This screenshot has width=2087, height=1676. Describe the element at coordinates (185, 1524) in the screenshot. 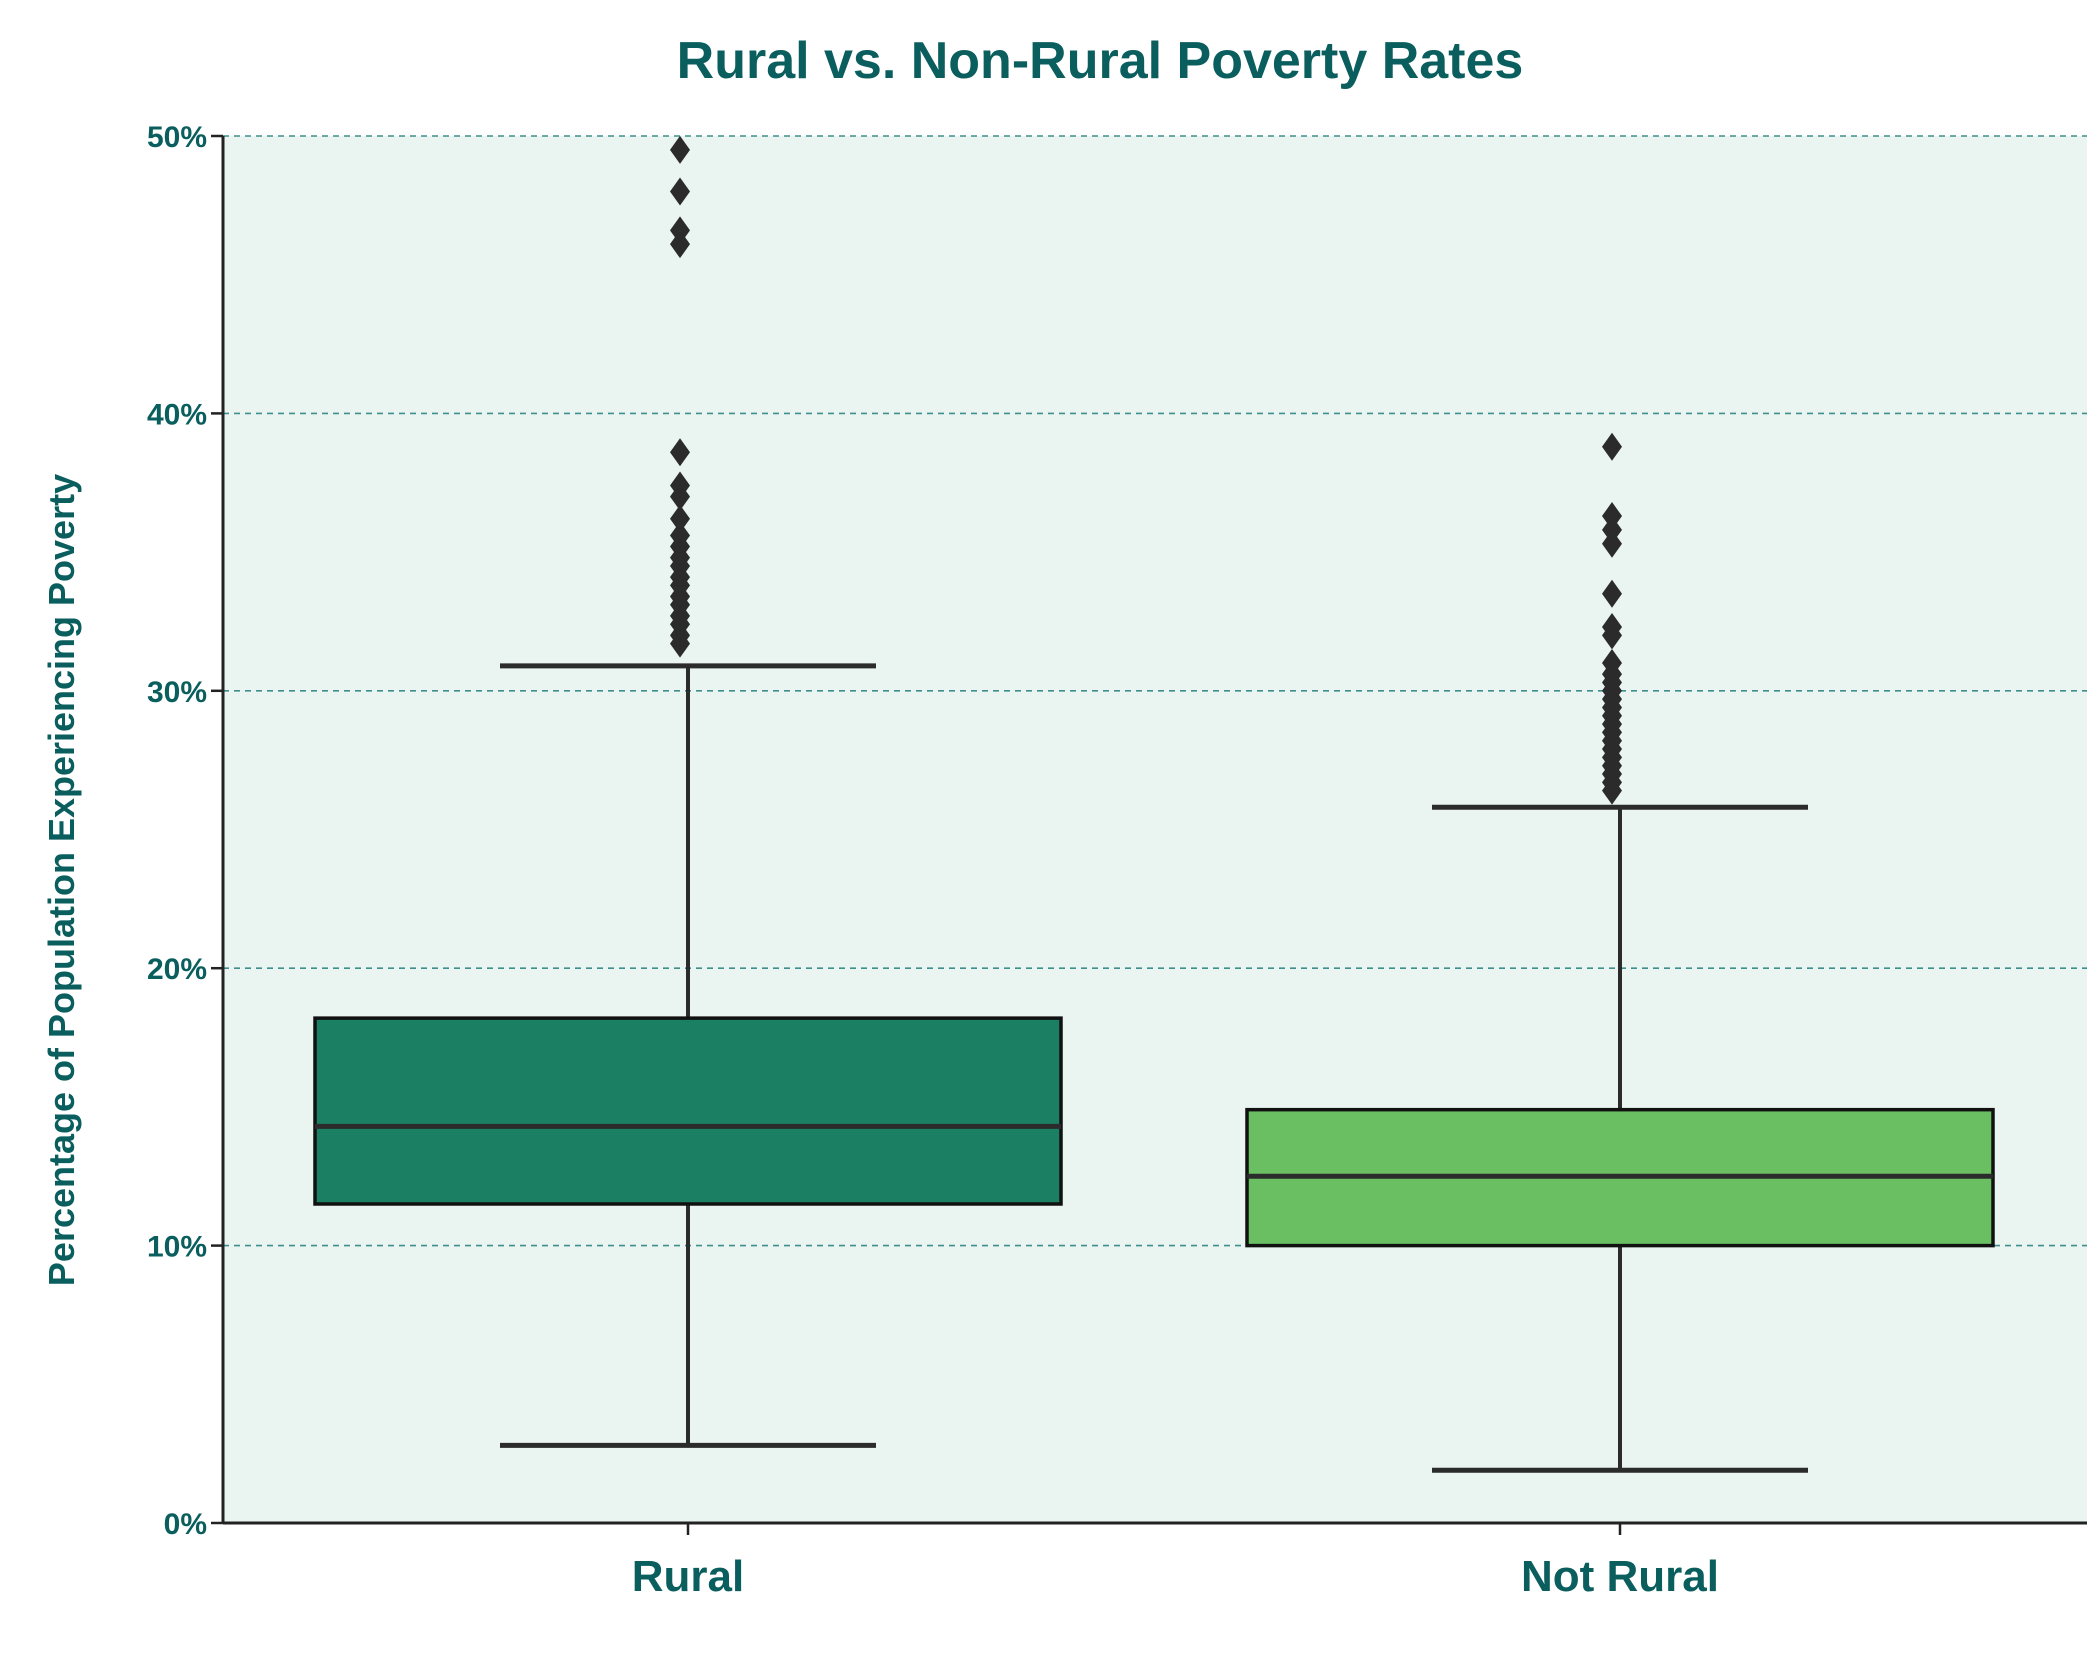

I see `y-tick-label-0: 0%` at that location.